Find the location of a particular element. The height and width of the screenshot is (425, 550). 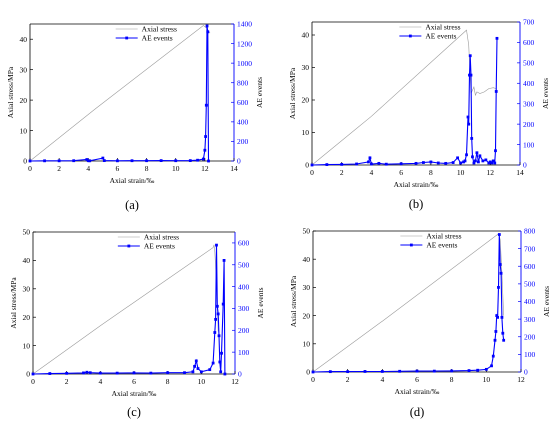

y-right-tick-label: 1400 is located at coordinates (244, 24).